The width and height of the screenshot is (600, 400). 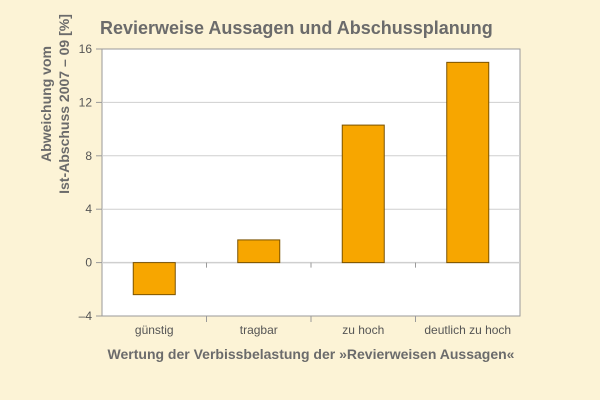 What do you see at coordinates (467, 330) in the screenshot?
I see `x-tick-label: deutlich zu hoch` at bounding box center [467, 330].